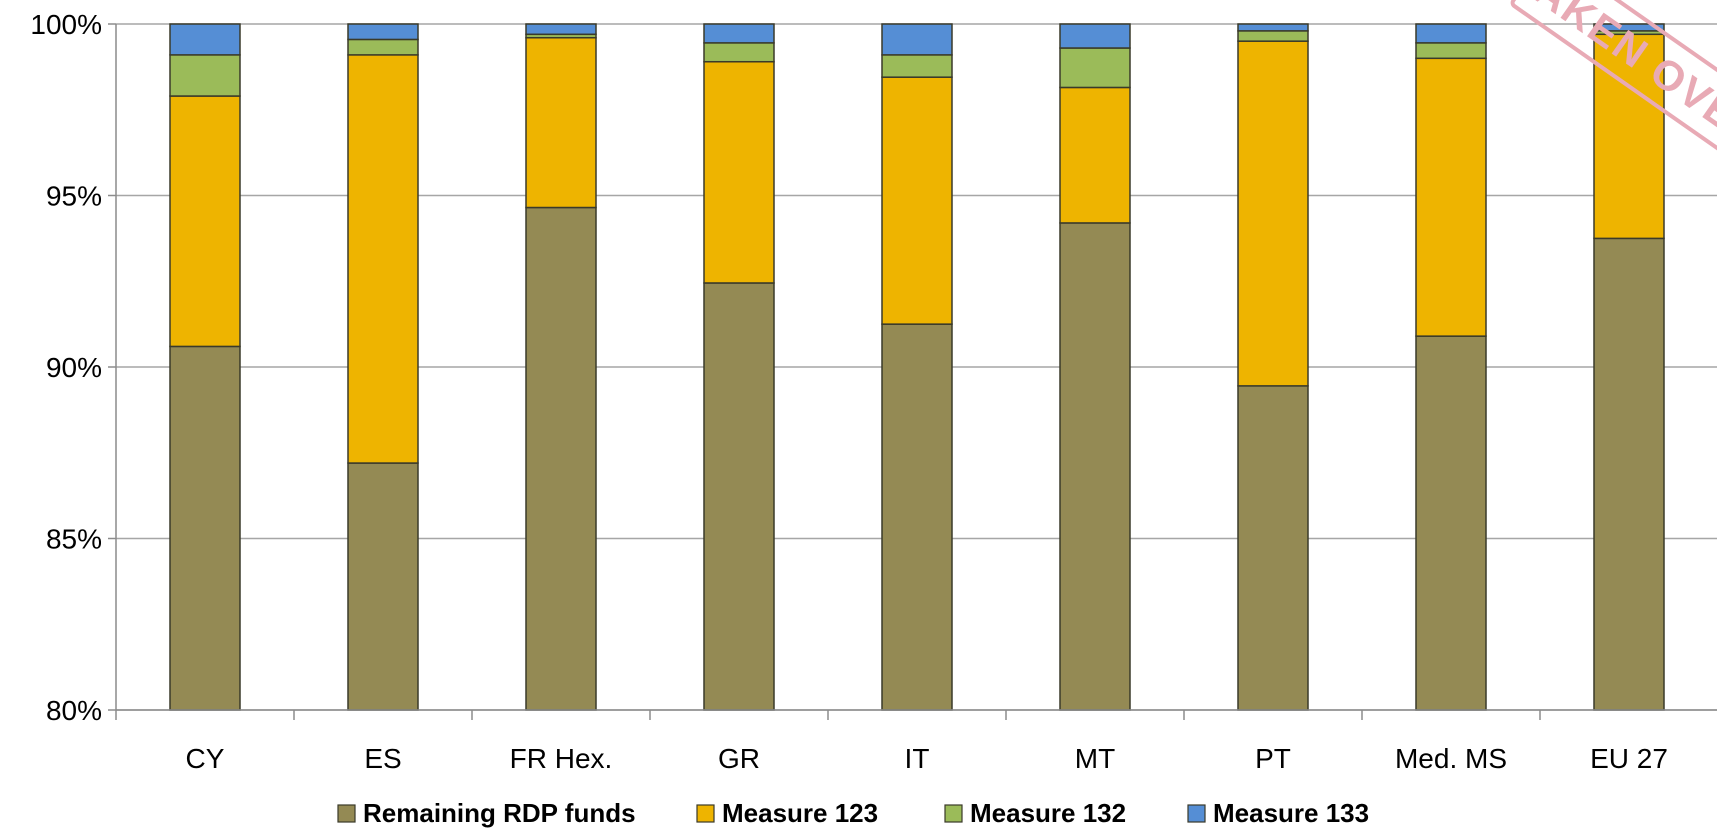 The height and width of the screenshot is (838, 1717). Describe the element at coordinates (382, 758) in the screenshot. I see `x-tick-label: ES` at that location.